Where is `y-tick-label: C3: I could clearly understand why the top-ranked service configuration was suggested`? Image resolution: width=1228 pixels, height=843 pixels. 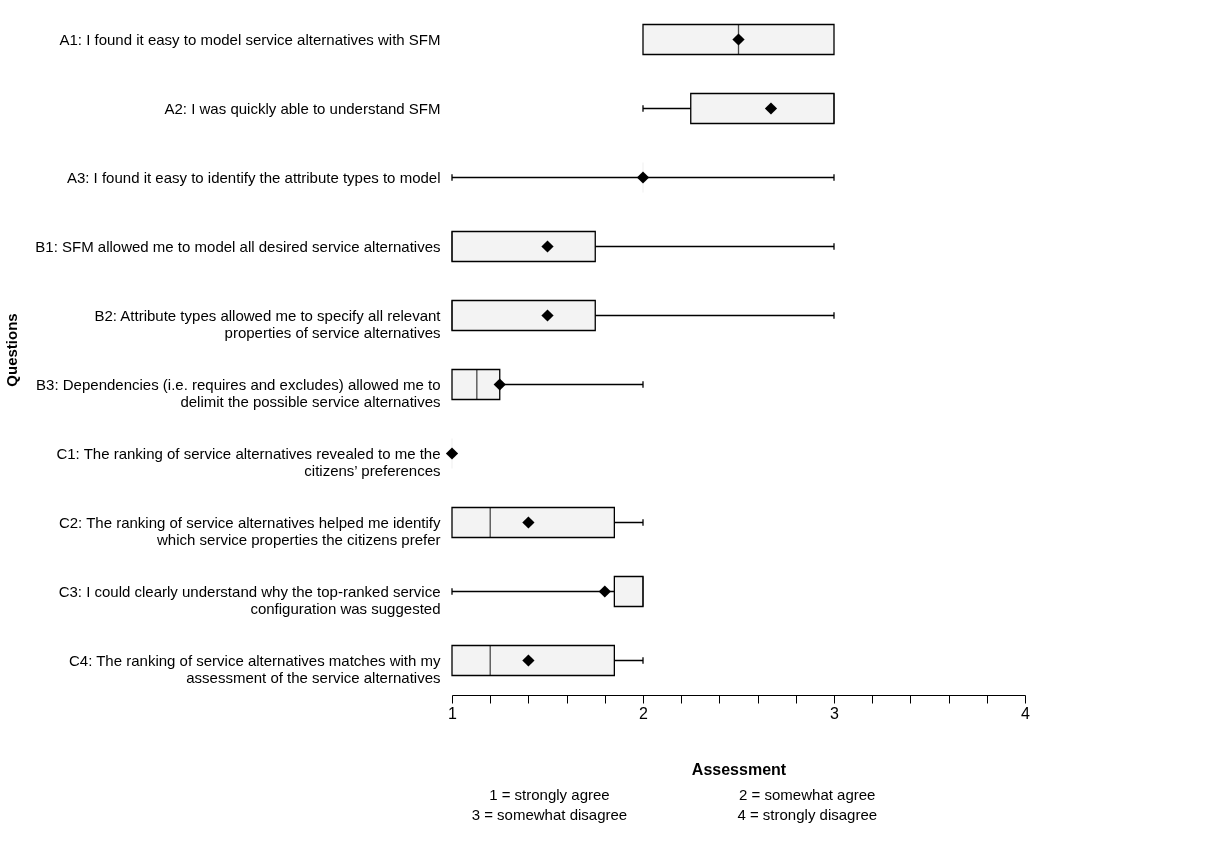
y-tick-label: C3: I could clearly understand why the top-ranked service configuration was suggested is located at coordinates (249, 599).